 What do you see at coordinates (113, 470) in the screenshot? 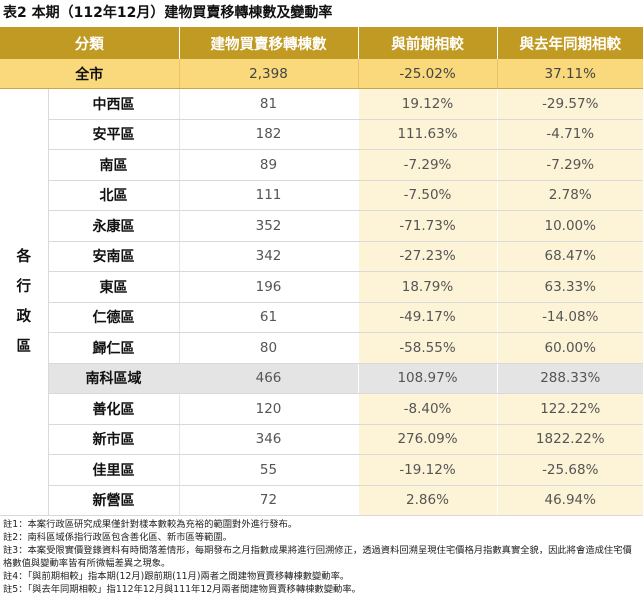
I see `district-name: 佳里區` at bounding box center [113, 470].